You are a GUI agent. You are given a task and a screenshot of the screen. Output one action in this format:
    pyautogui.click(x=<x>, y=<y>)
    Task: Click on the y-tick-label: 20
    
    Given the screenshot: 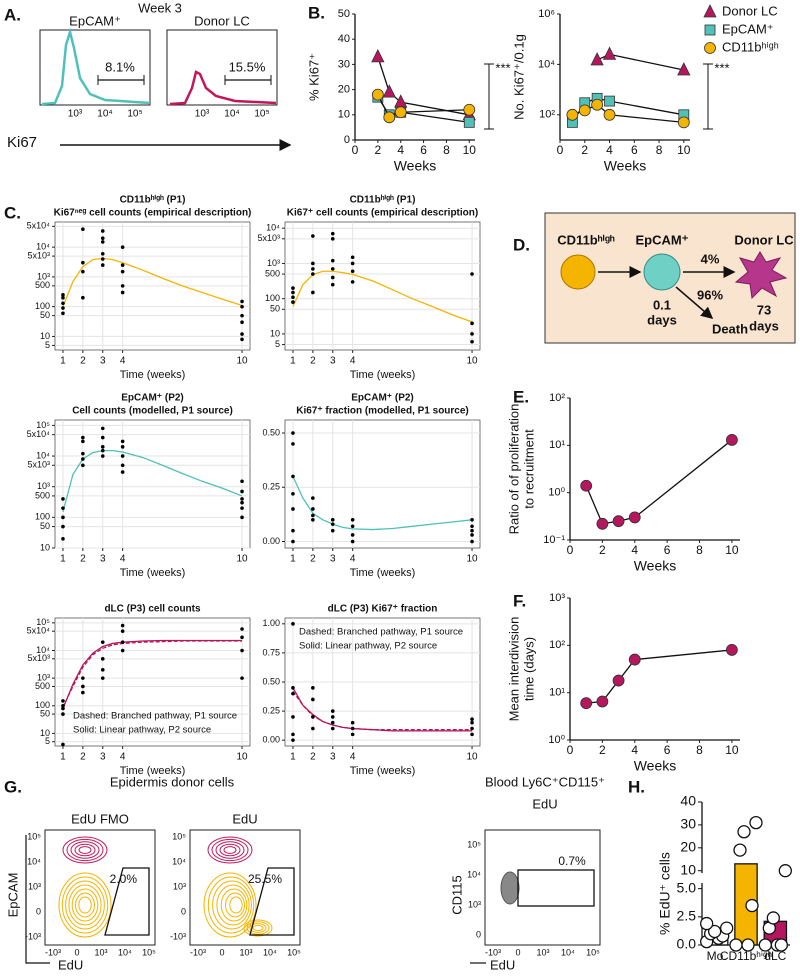 What is the action you would take?
    pyautogui.click(x=344, y=90)
    